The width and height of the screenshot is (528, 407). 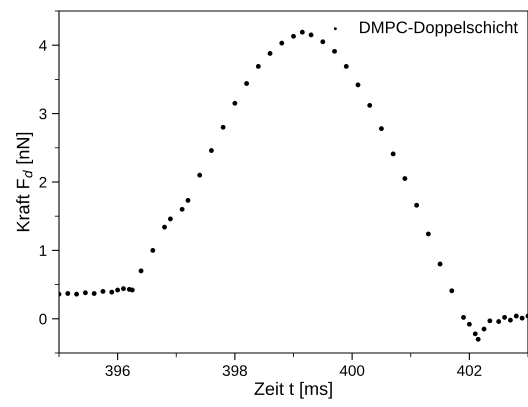 I want to click on y-axis-title: Kraft F$_{d}$ [nN], so click(x=24, y=182).